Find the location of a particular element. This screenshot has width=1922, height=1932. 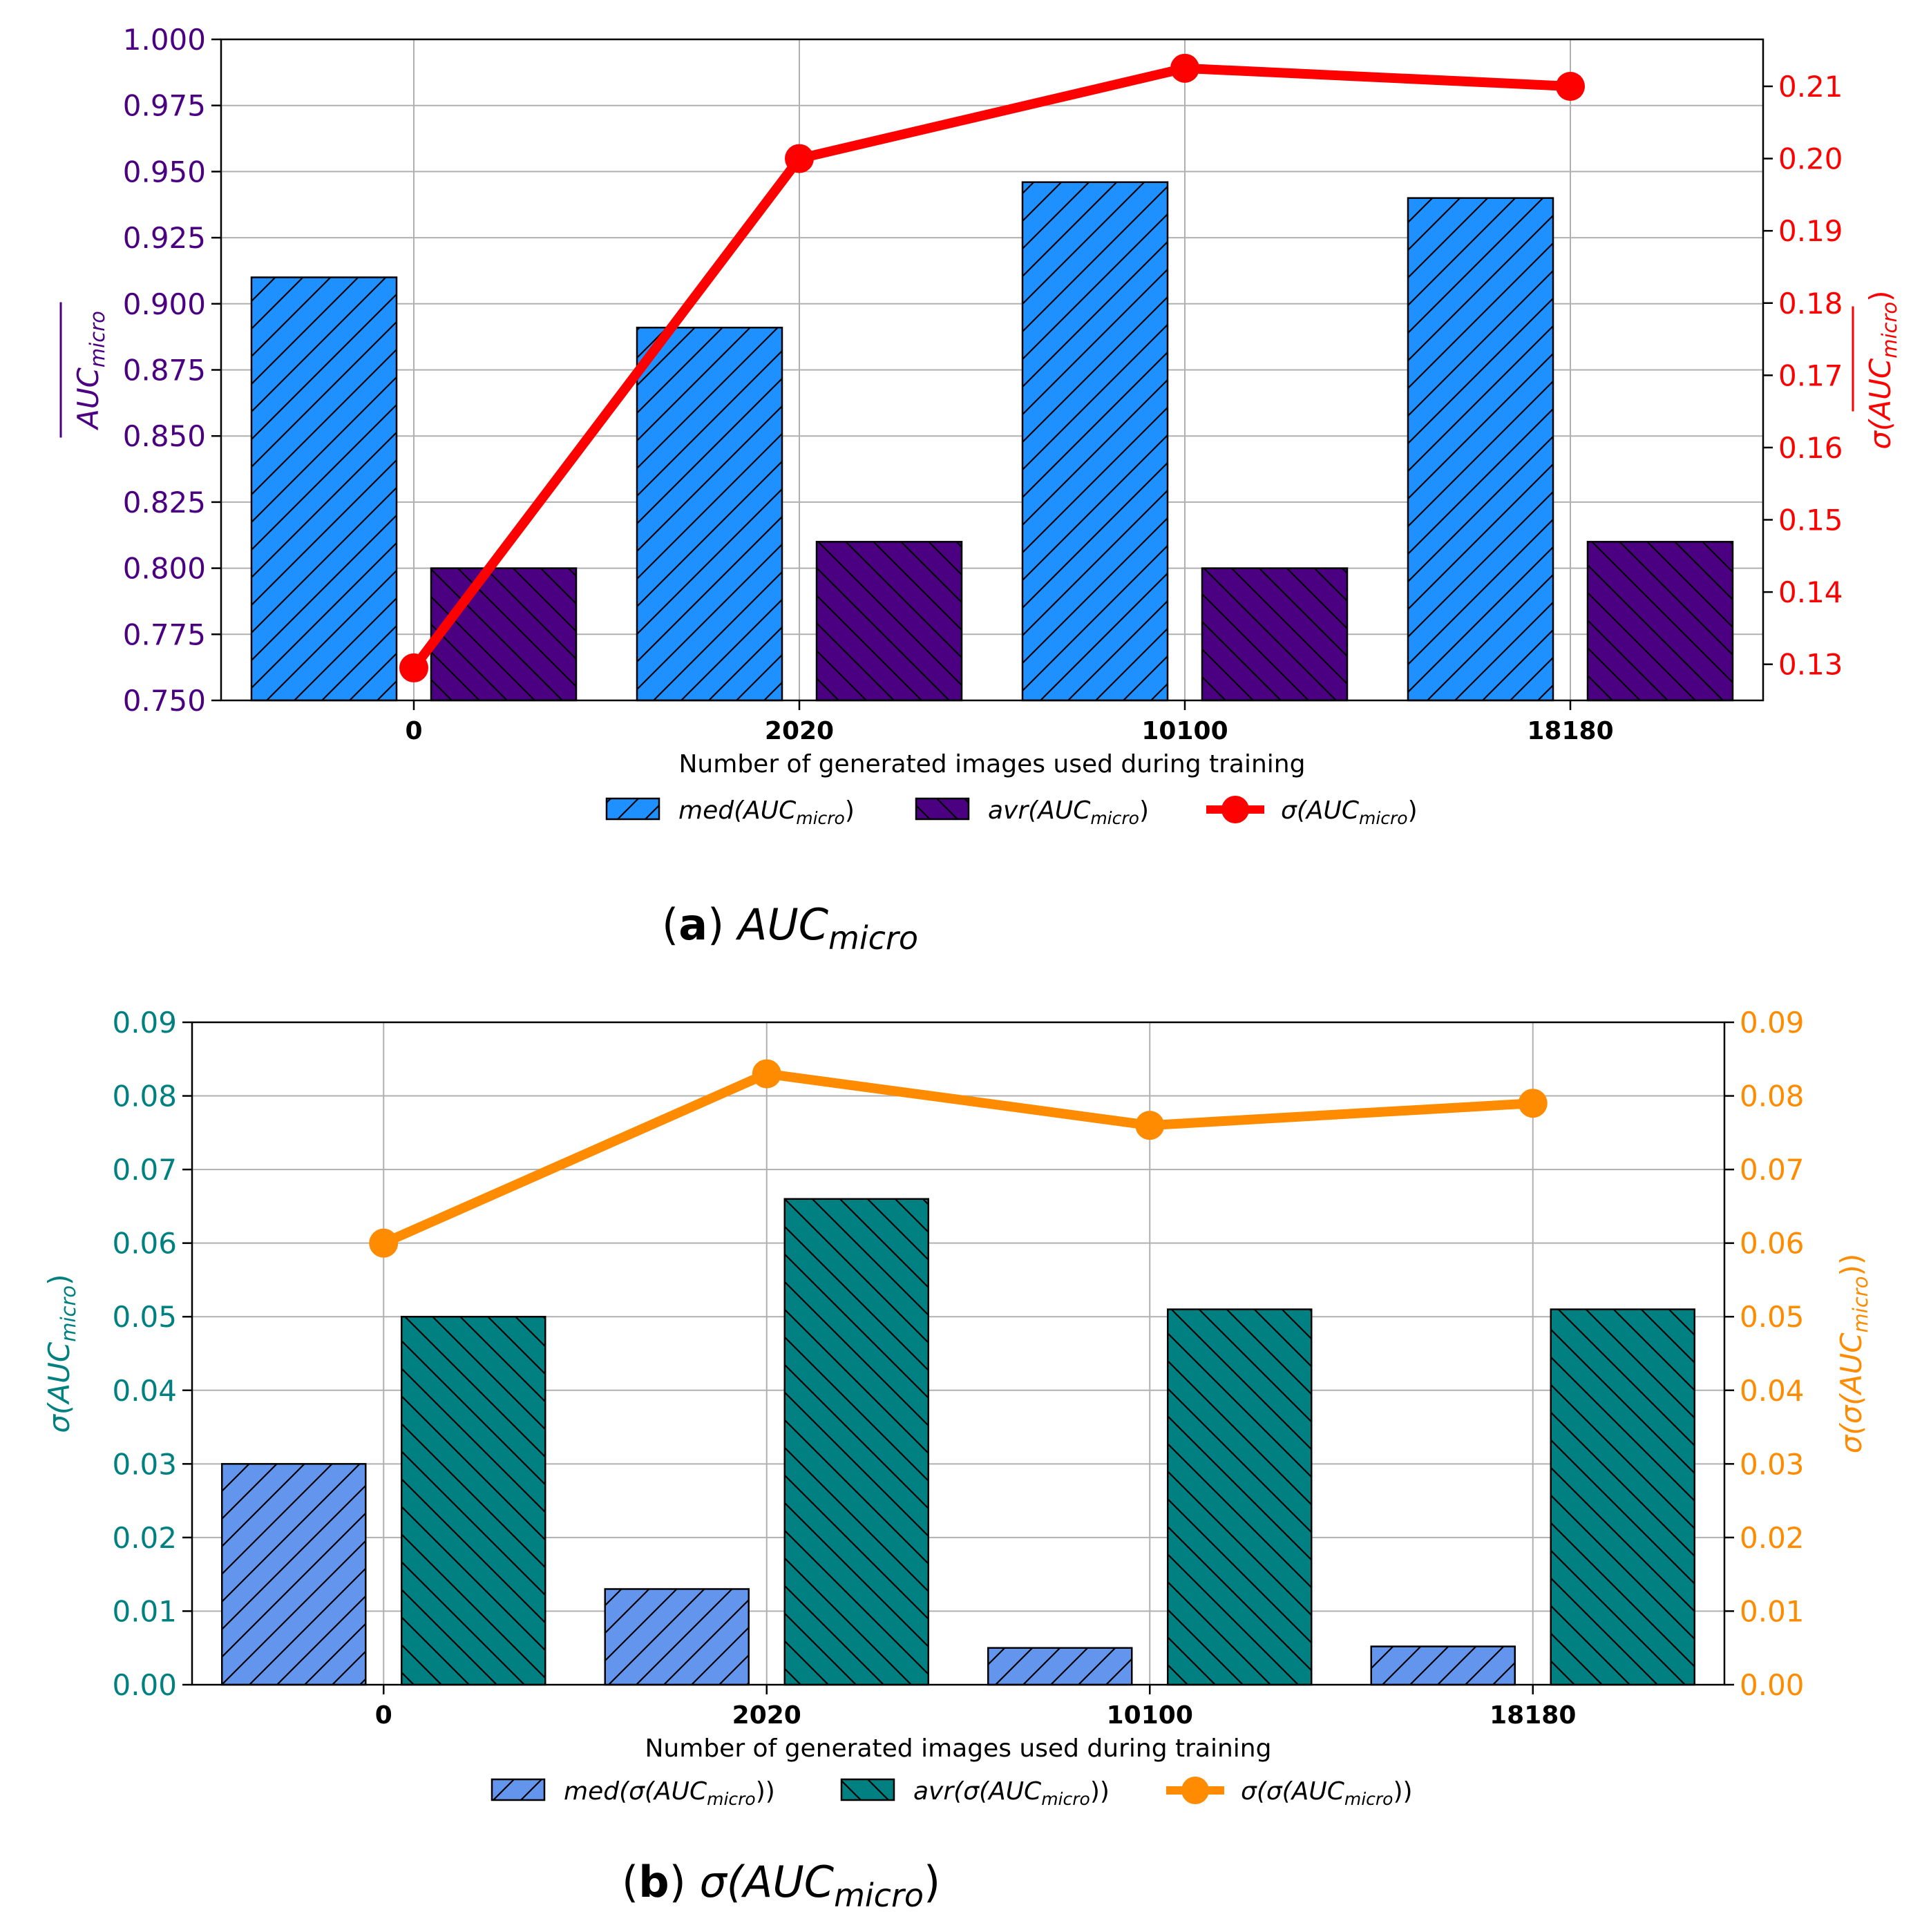

ytick-left-label: 0.775 is located at coordinates (164, 634).